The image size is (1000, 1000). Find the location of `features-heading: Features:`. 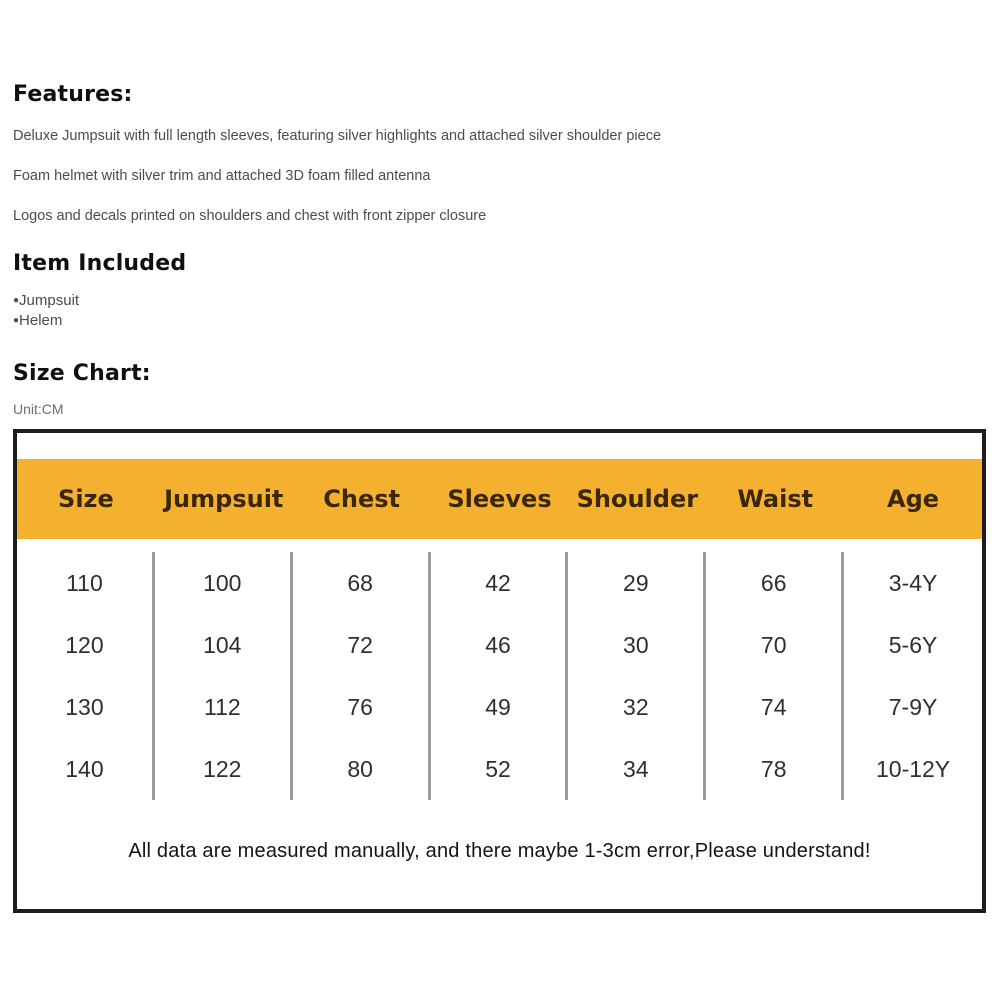

features-heading: Features: is located at coordinates (73, 94).